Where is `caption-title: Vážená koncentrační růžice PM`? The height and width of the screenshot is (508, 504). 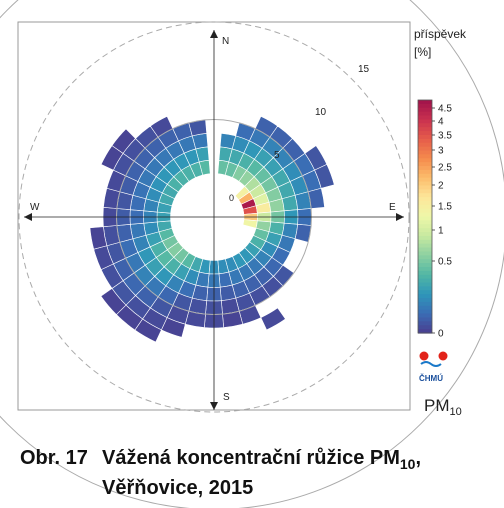
caption-title: Vážená koncentrační růžice PM is located at coordinates (251, 458).